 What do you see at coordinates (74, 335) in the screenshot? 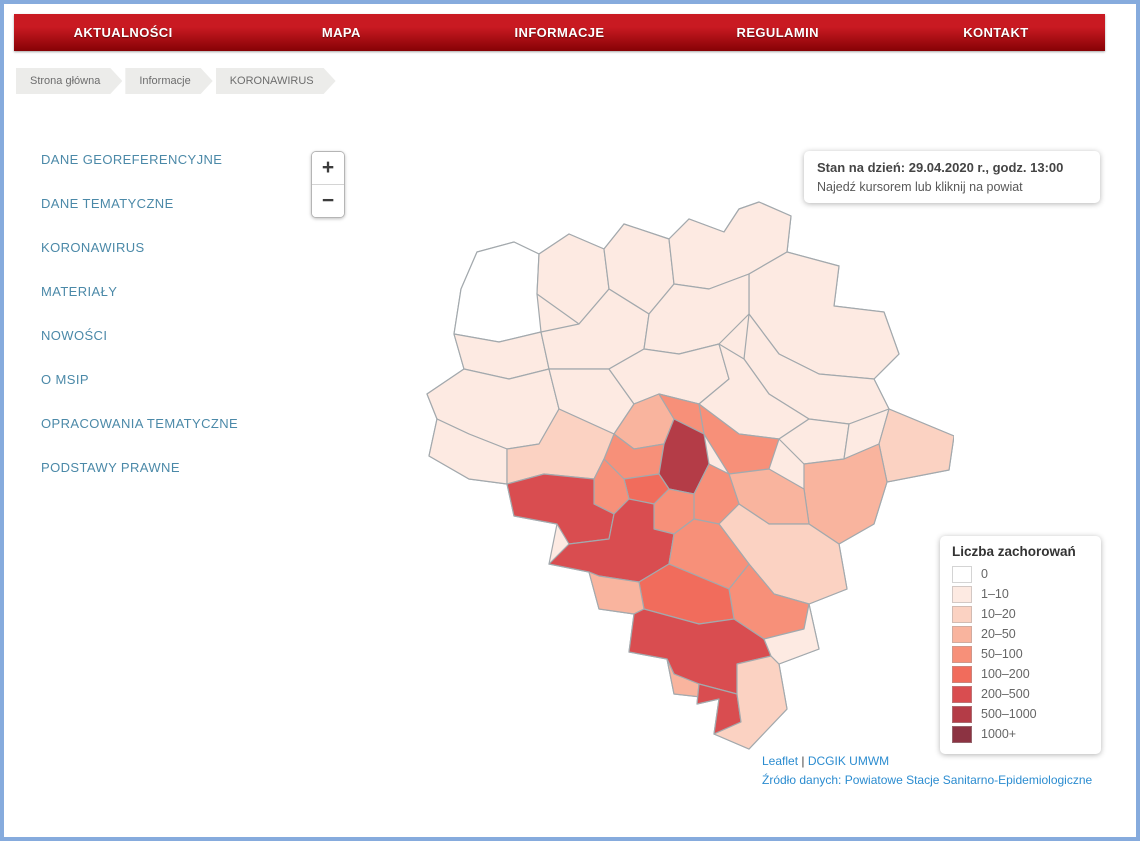
I see `sidebar-item-nowości: NOWOŚCI` at bounding box center [74, 335].